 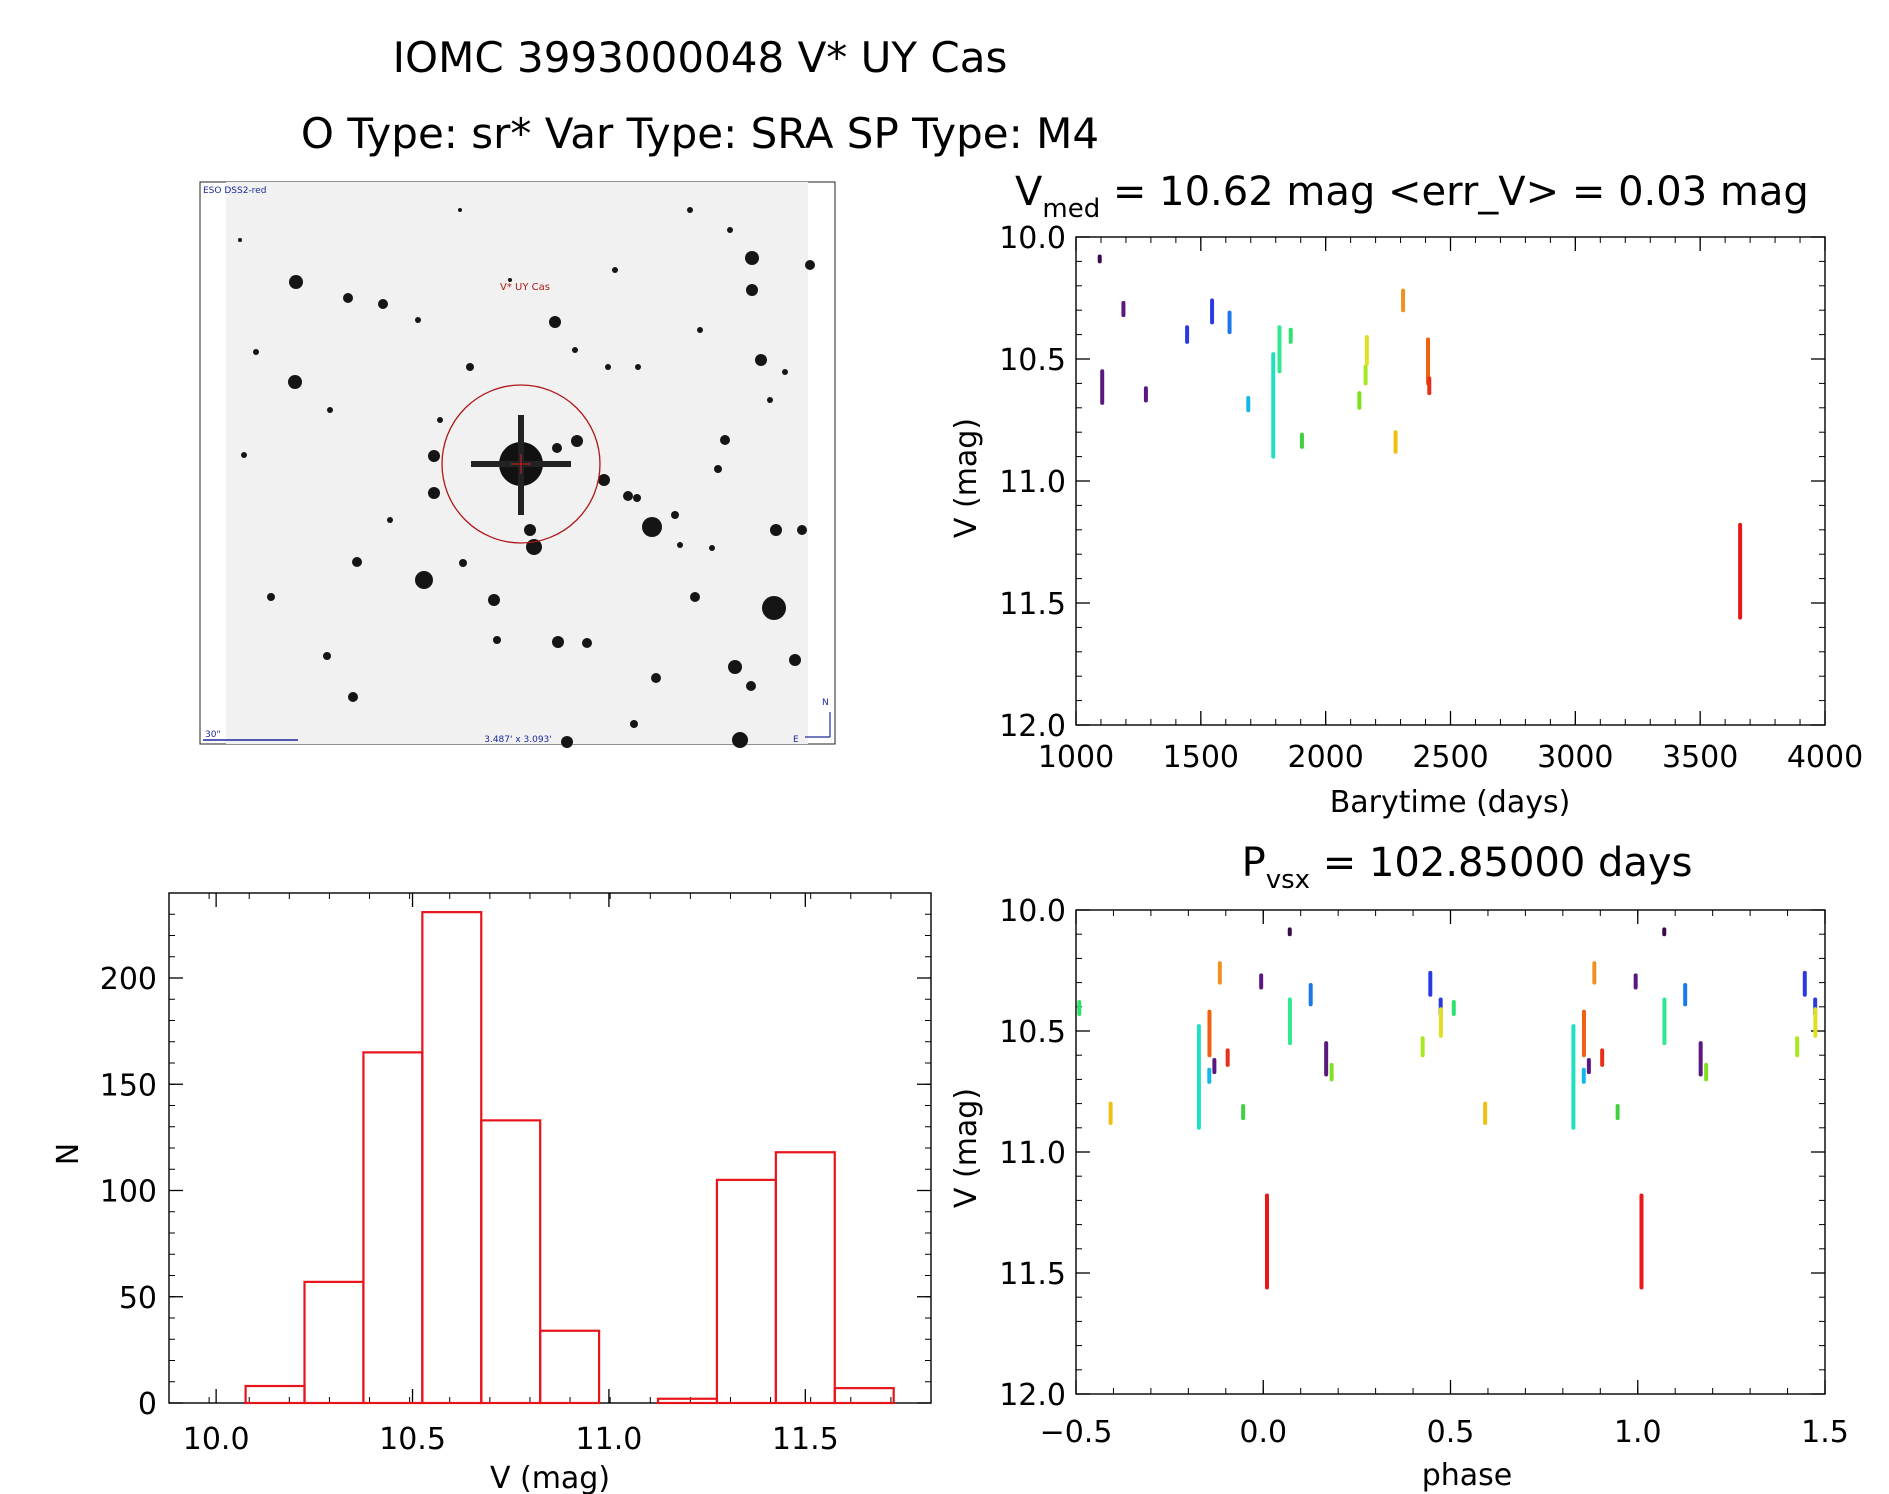 I want to click on histogram-xtick-label: 11.0, so click(x=609, y=1439).